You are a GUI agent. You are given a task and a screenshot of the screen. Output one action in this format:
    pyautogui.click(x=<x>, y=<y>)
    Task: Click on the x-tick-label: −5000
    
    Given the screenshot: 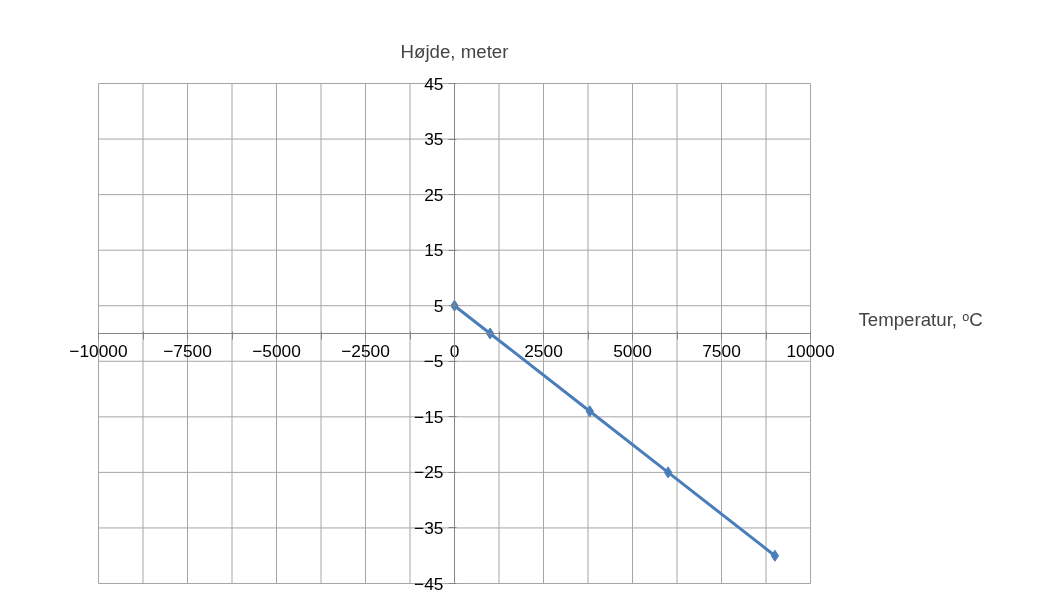 What is the action you would take?
    pyautogui.click(x=276, y=350)
    